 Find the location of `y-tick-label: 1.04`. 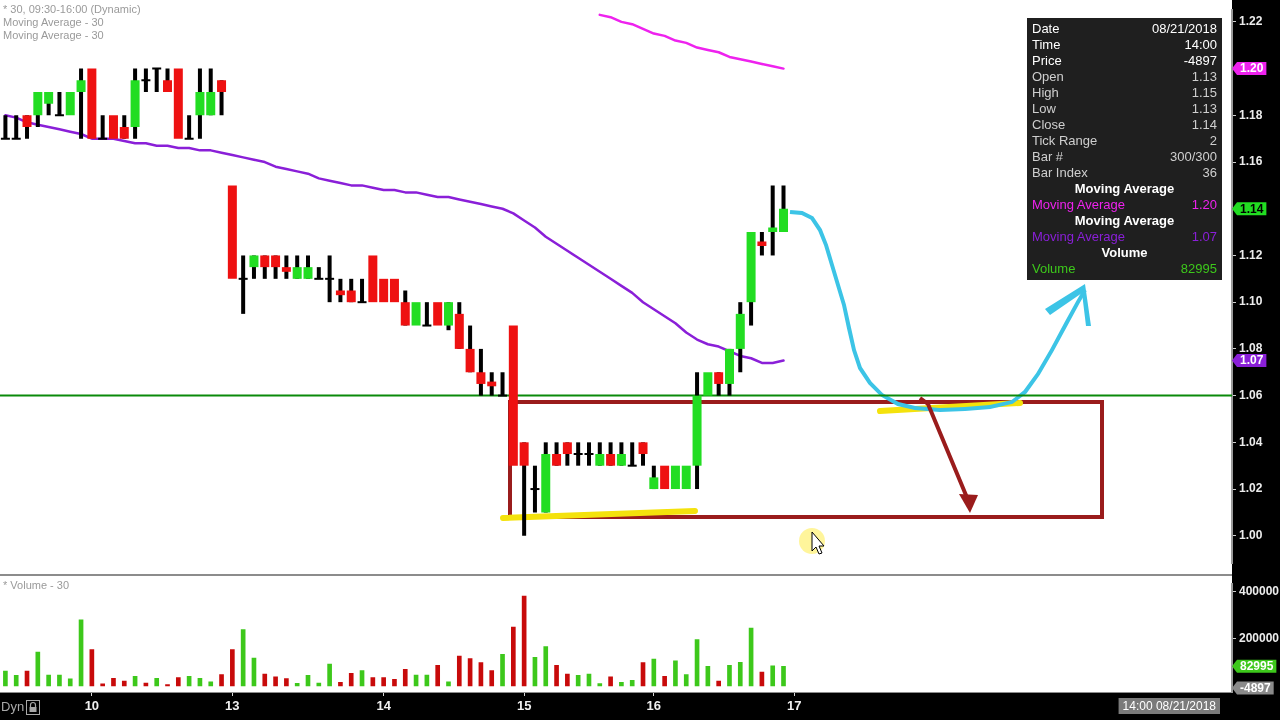

y-tick-label: 1.04 is located at coordinates (1251, 441).